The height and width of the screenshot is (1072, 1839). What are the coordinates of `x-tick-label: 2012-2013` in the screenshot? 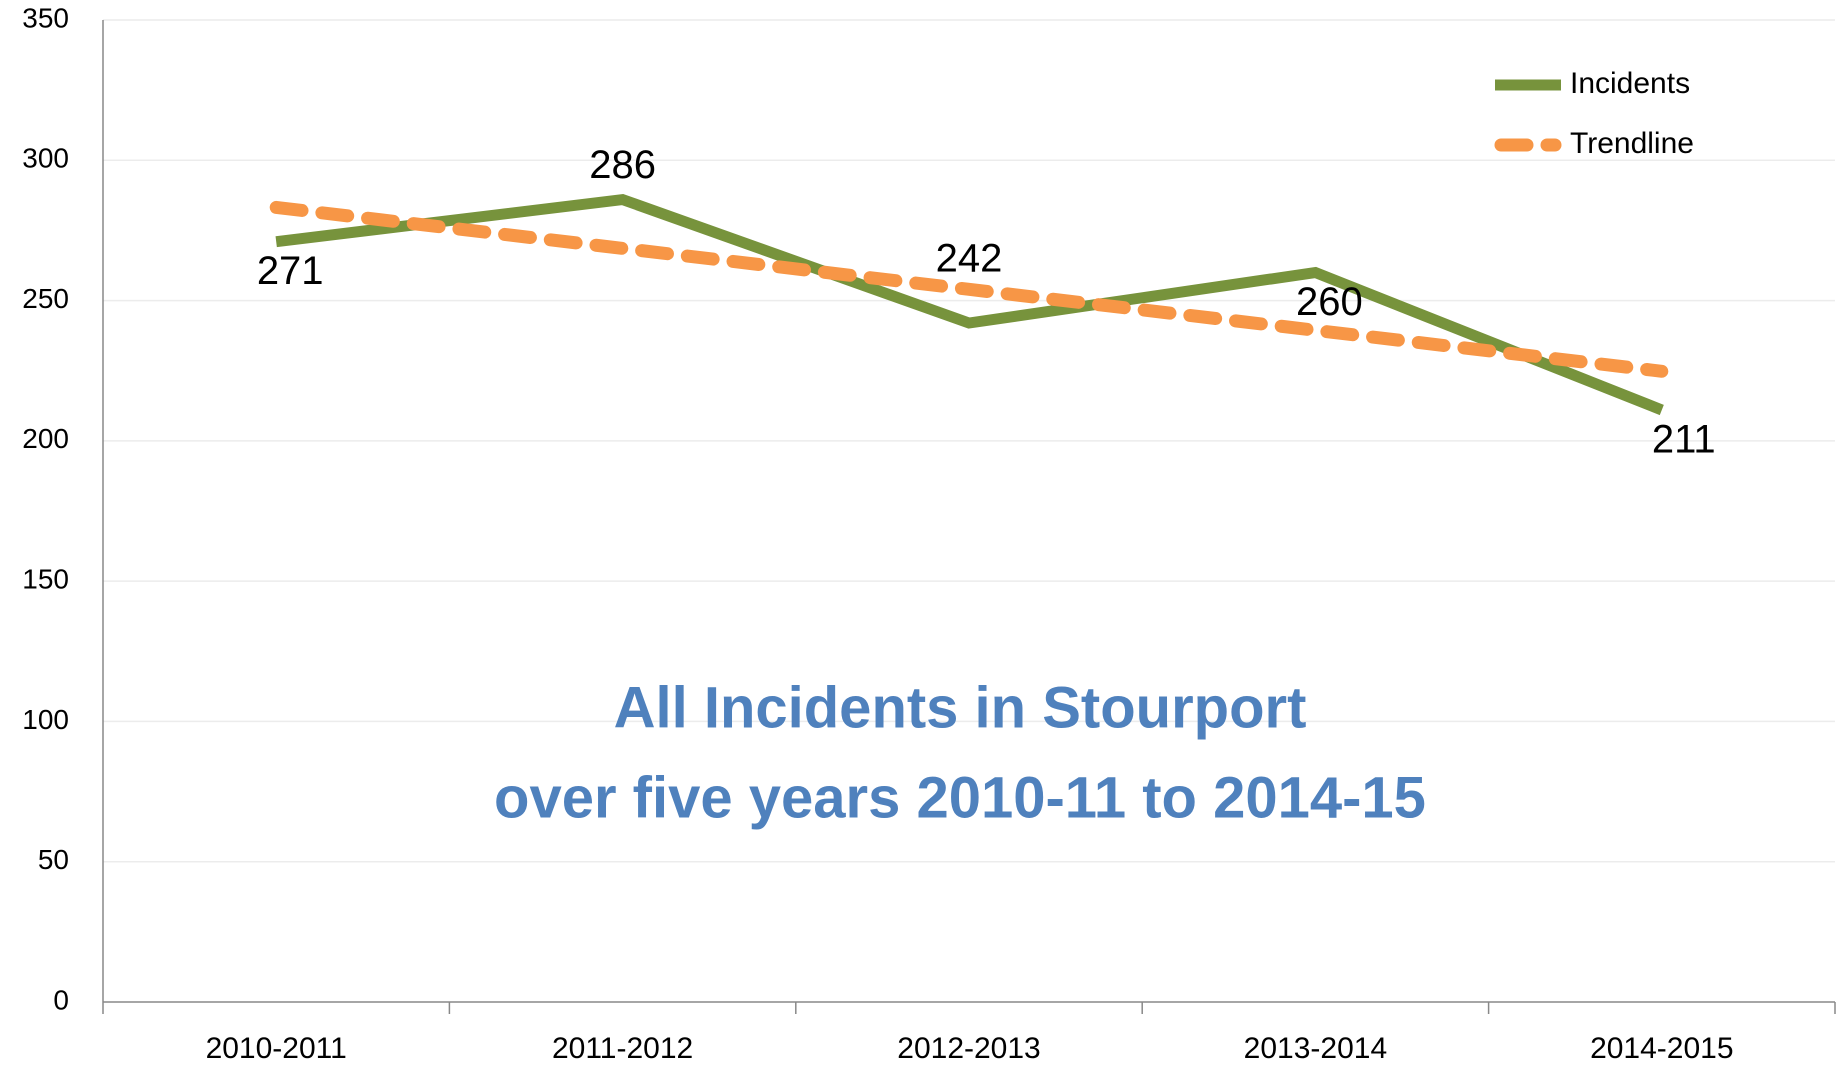 It's located at (968, 1048).